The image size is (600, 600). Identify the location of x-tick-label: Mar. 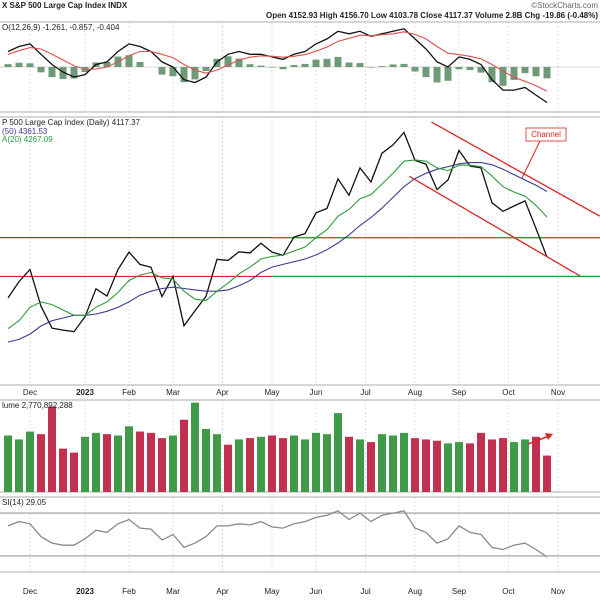
(173, 392).